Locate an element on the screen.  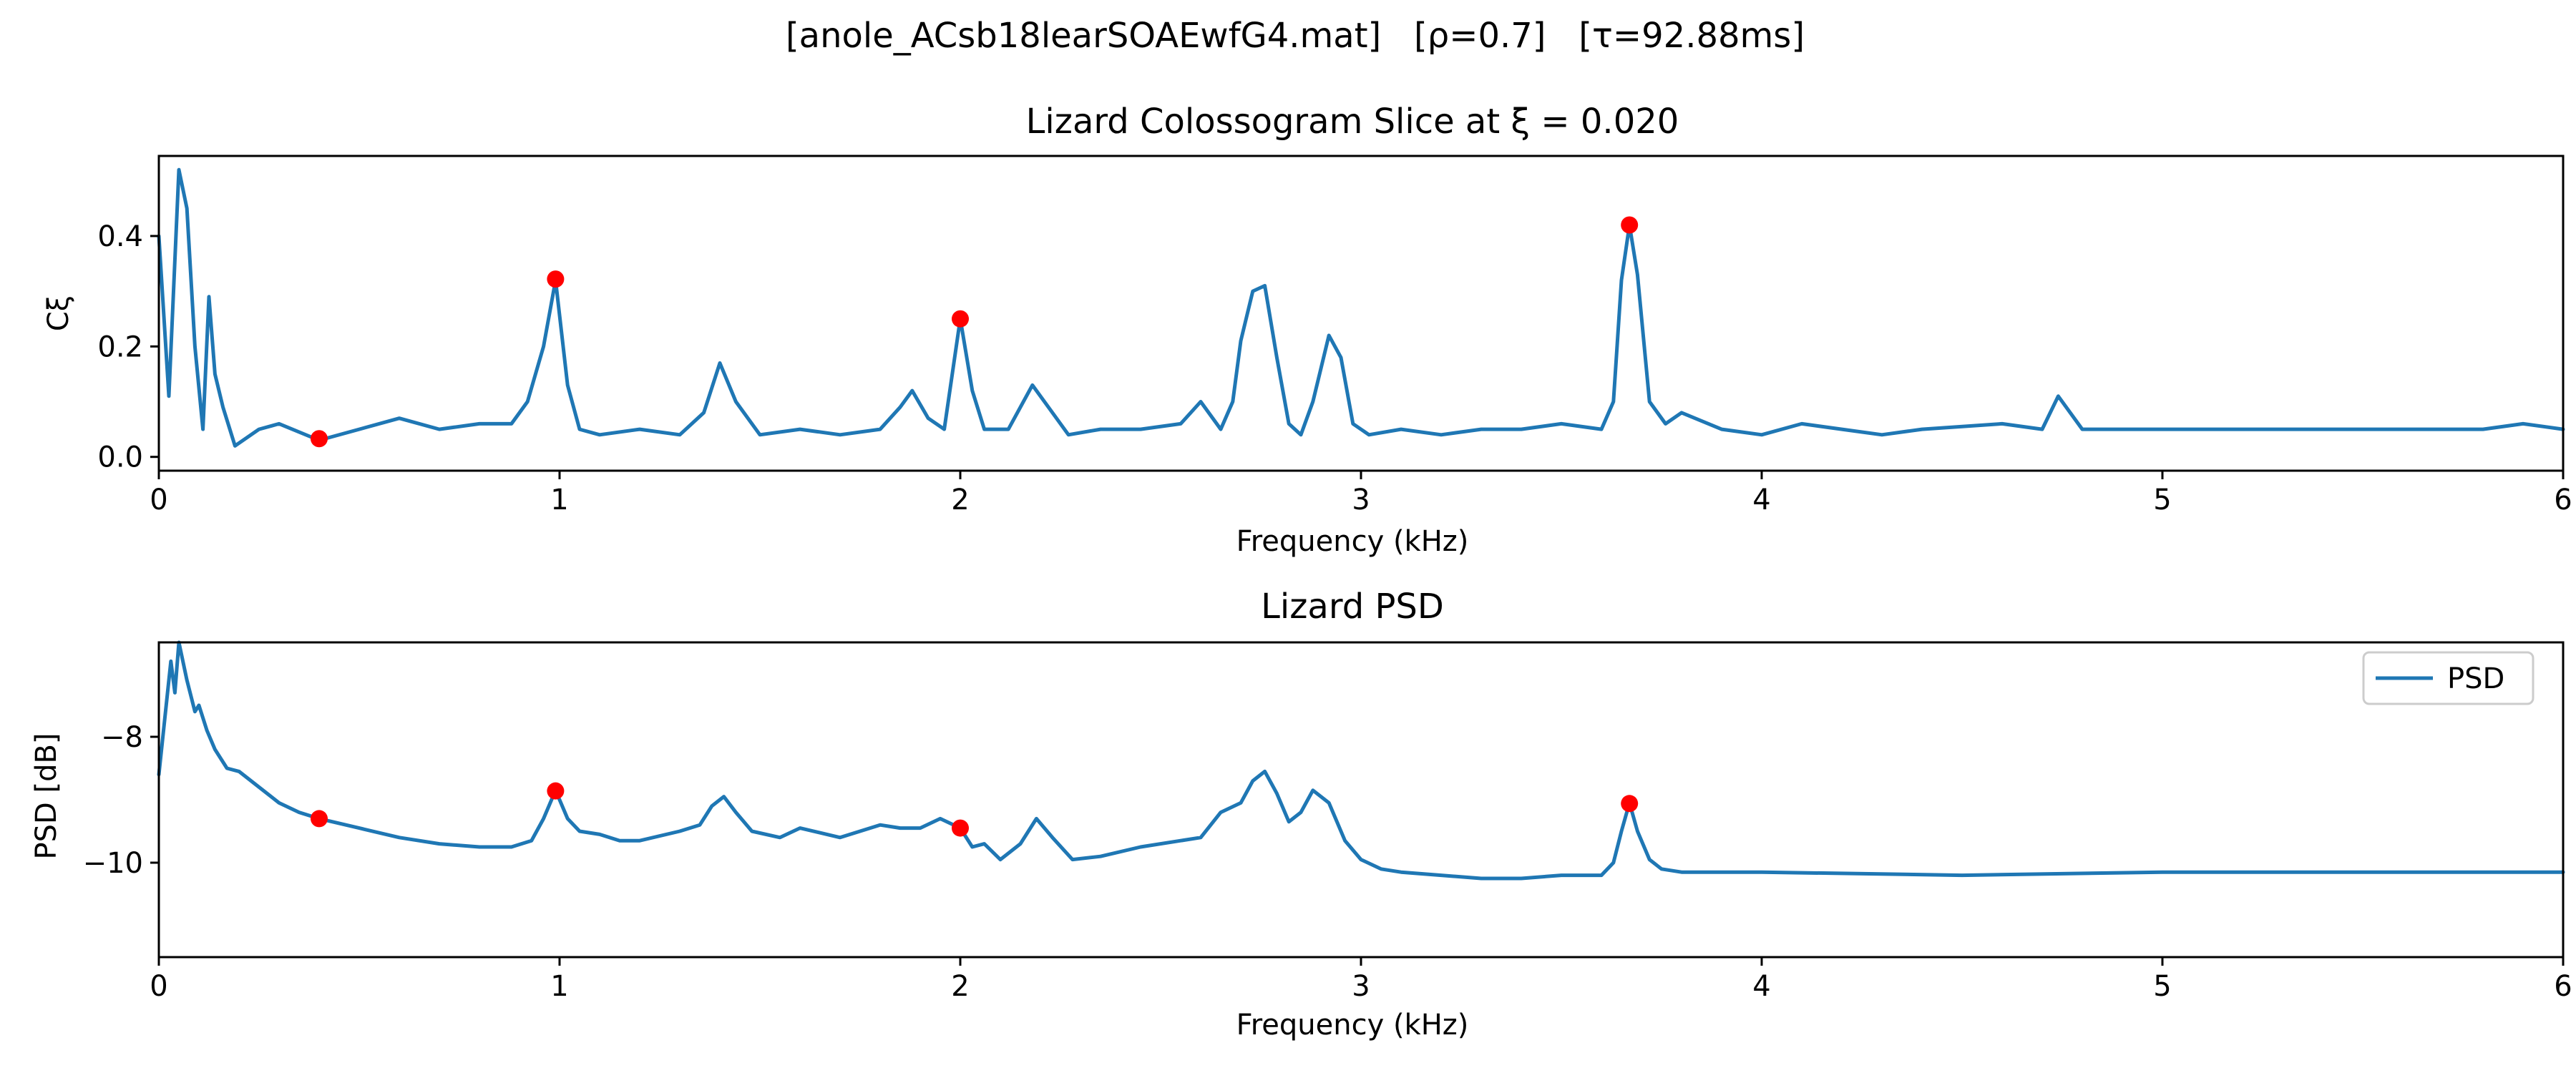
colossogram-xtick-label: 5 is located at coordinates (2162, 500).